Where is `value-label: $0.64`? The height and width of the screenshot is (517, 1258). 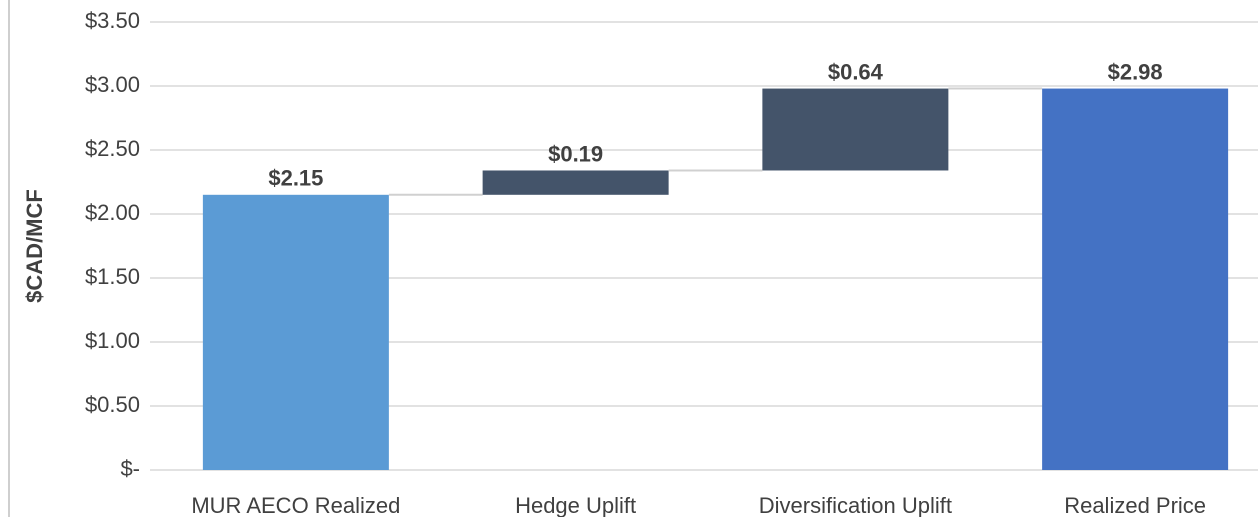
value-label: $0.64 is located at coordinates (856, 71).